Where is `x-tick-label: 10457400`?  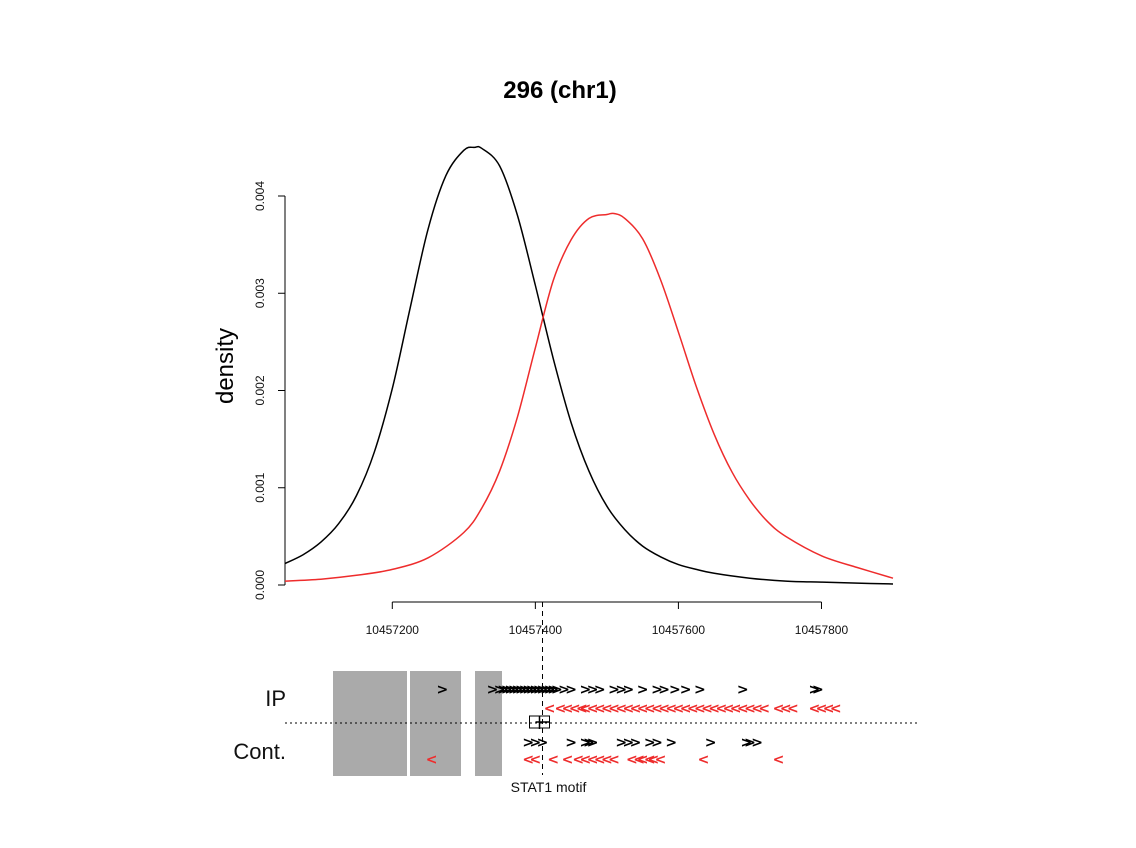
x-tick-label: 10457400 is located at coordinates (536, 630).